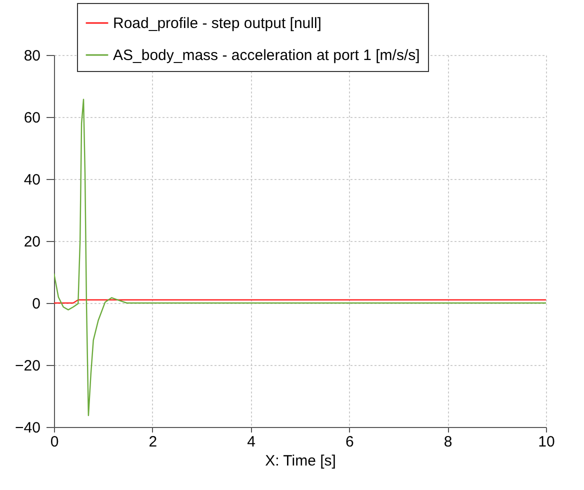 This screenshot has height=490, width=584. What do you see at coordinates (300, 461) in the screenshot?
I see `x-axis-title: X: Time [s]` at bounding box center [300, 461].